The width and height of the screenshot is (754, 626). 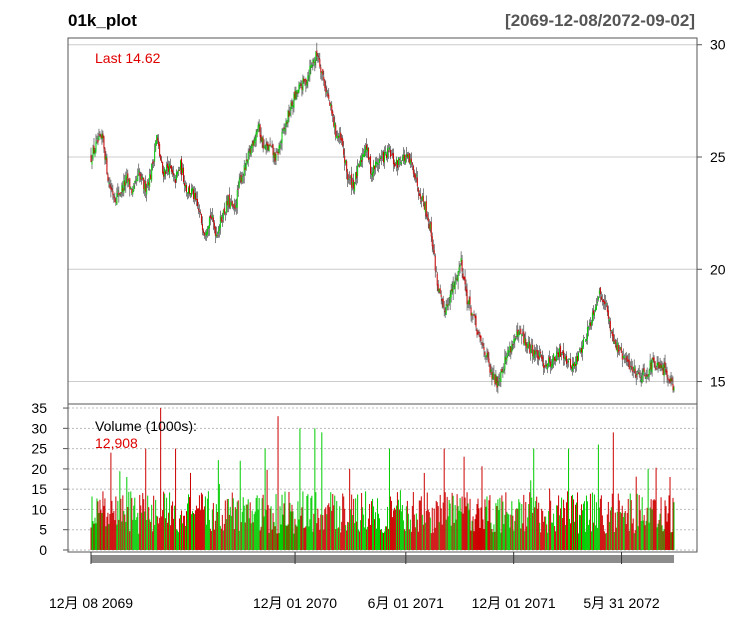 What do you see at coordinates (146, 426) in the screenshot?
I see `volume-label: Volume (1000s):` at bounding box center [146, 426].